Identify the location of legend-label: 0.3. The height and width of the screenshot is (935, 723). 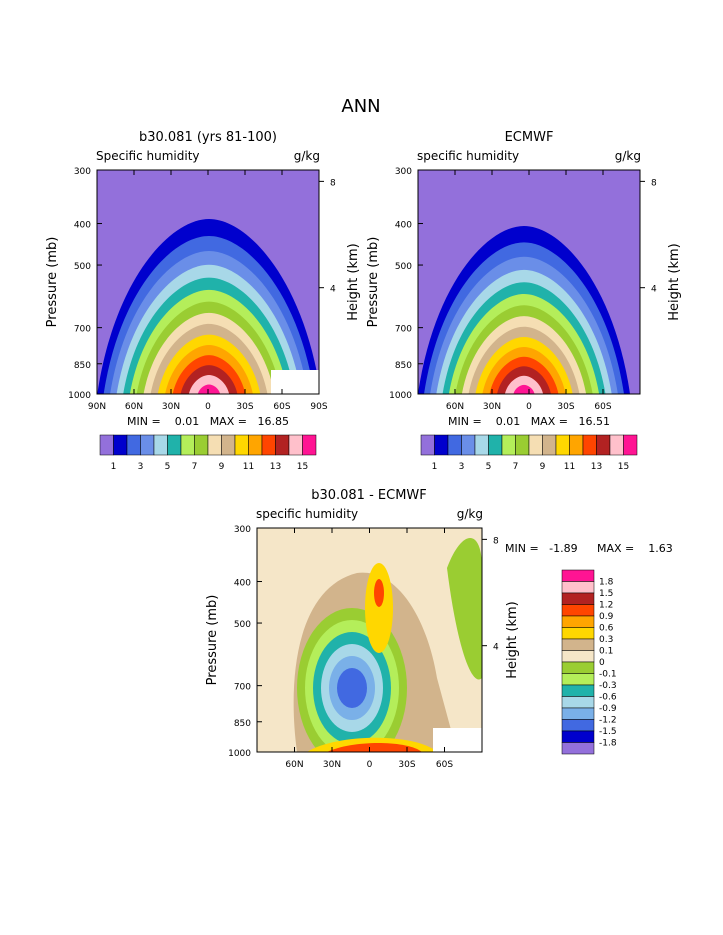
(606, 640).